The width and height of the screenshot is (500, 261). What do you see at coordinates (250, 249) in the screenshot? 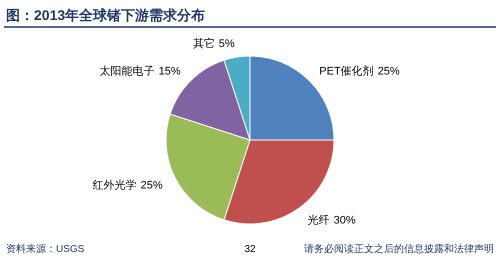
I see `annotation: 32` at bounding box center [250, 249].